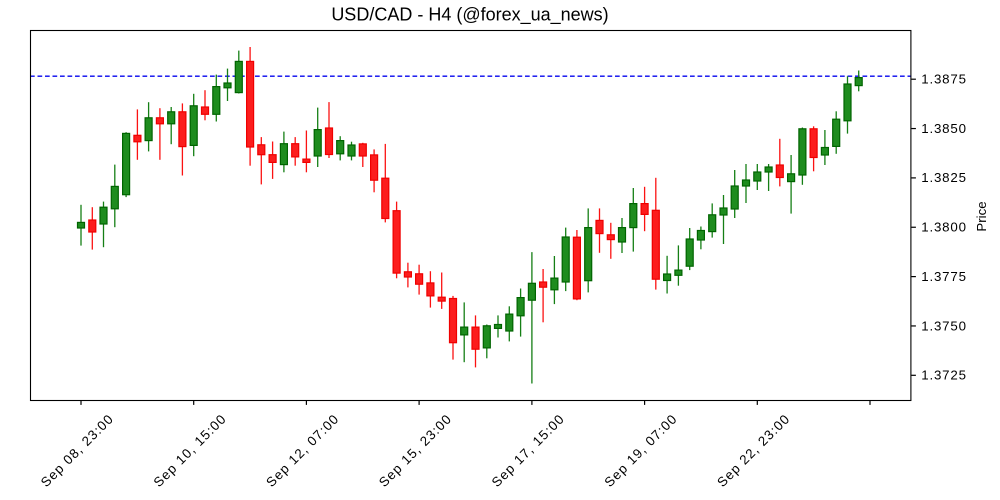 Image resolution: width=1000 pixels, height=500 pixels. Describe the element at coordinates (943, 227) in the screenshot. I see `svg-text: 1.3800` at that location.